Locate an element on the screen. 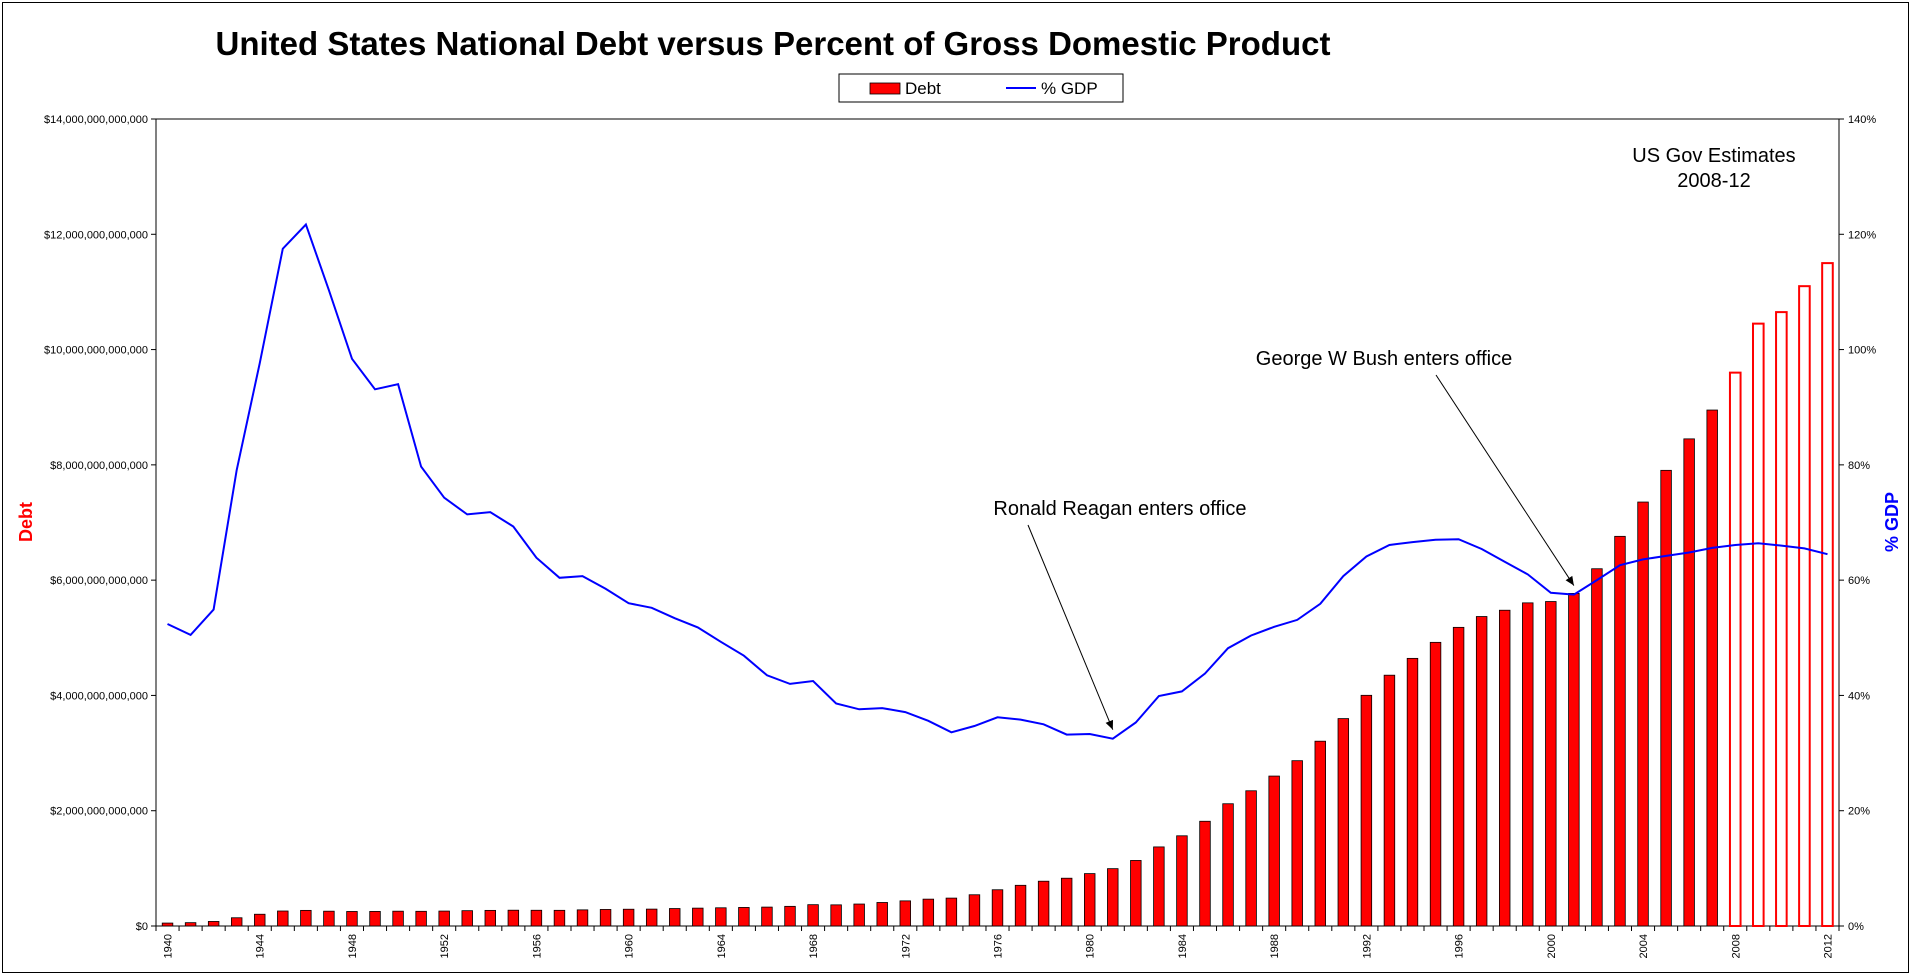  y-axis-title-right: % GDP is located at coordinates (1892, 522).